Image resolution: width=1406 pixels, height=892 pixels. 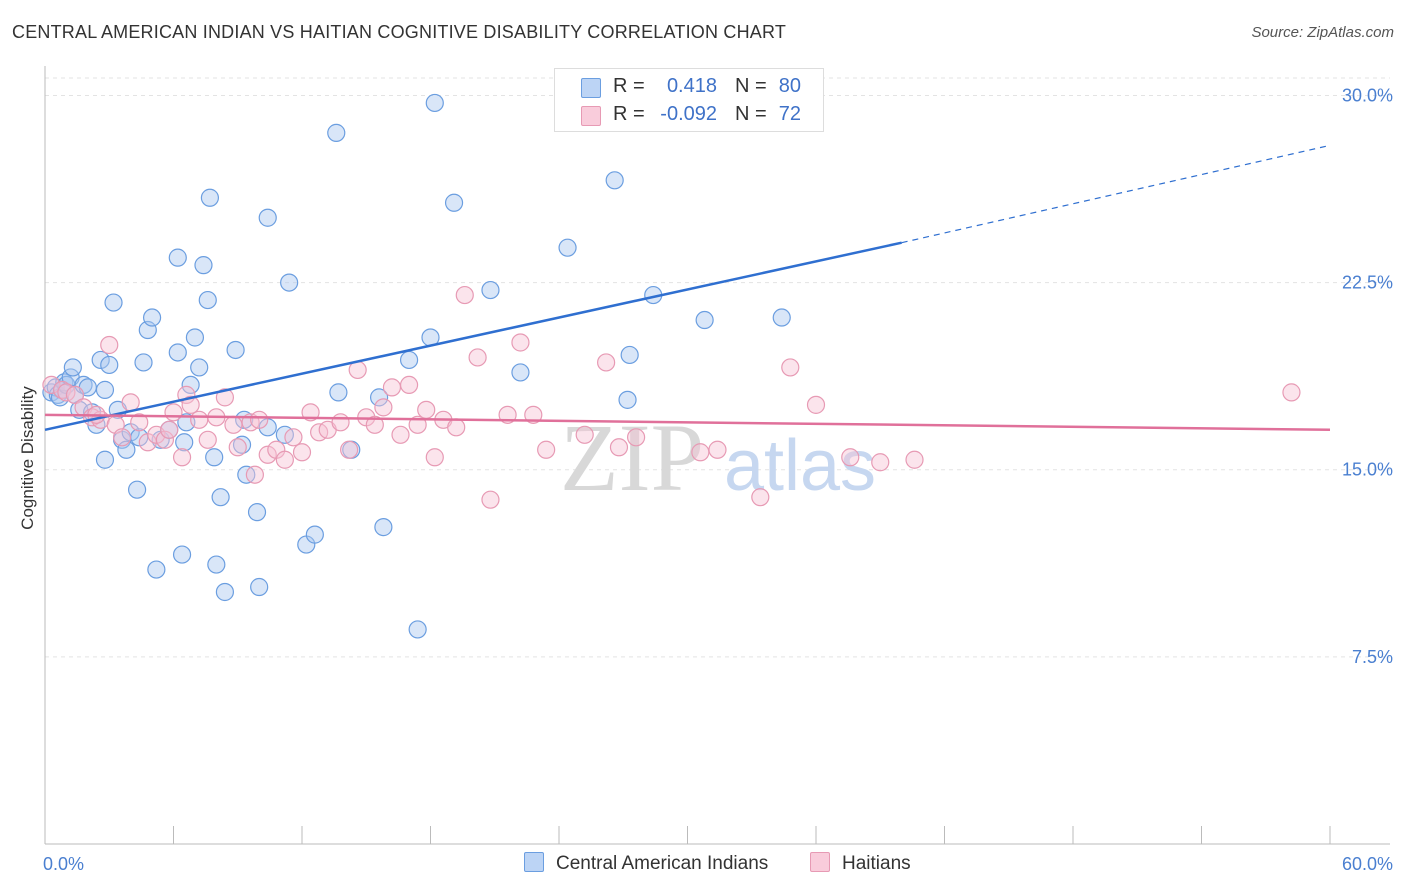 What do you see at coordinates (800, 466) in the screenshot?
I see `watermark-atlas: atlas` at bounding box center [800, 466].